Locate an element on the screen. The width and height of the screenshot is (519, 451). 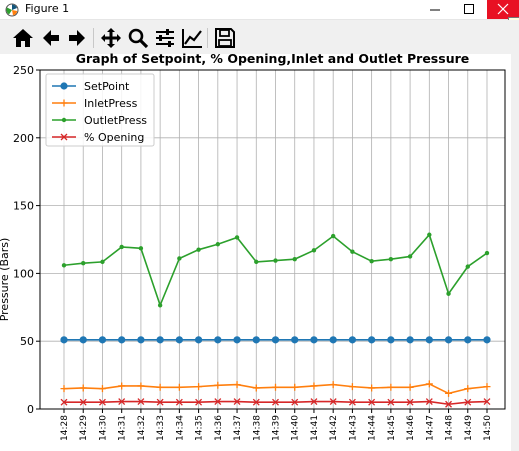
x-tick-label: 14:44 is located at coordinates (373, 428).